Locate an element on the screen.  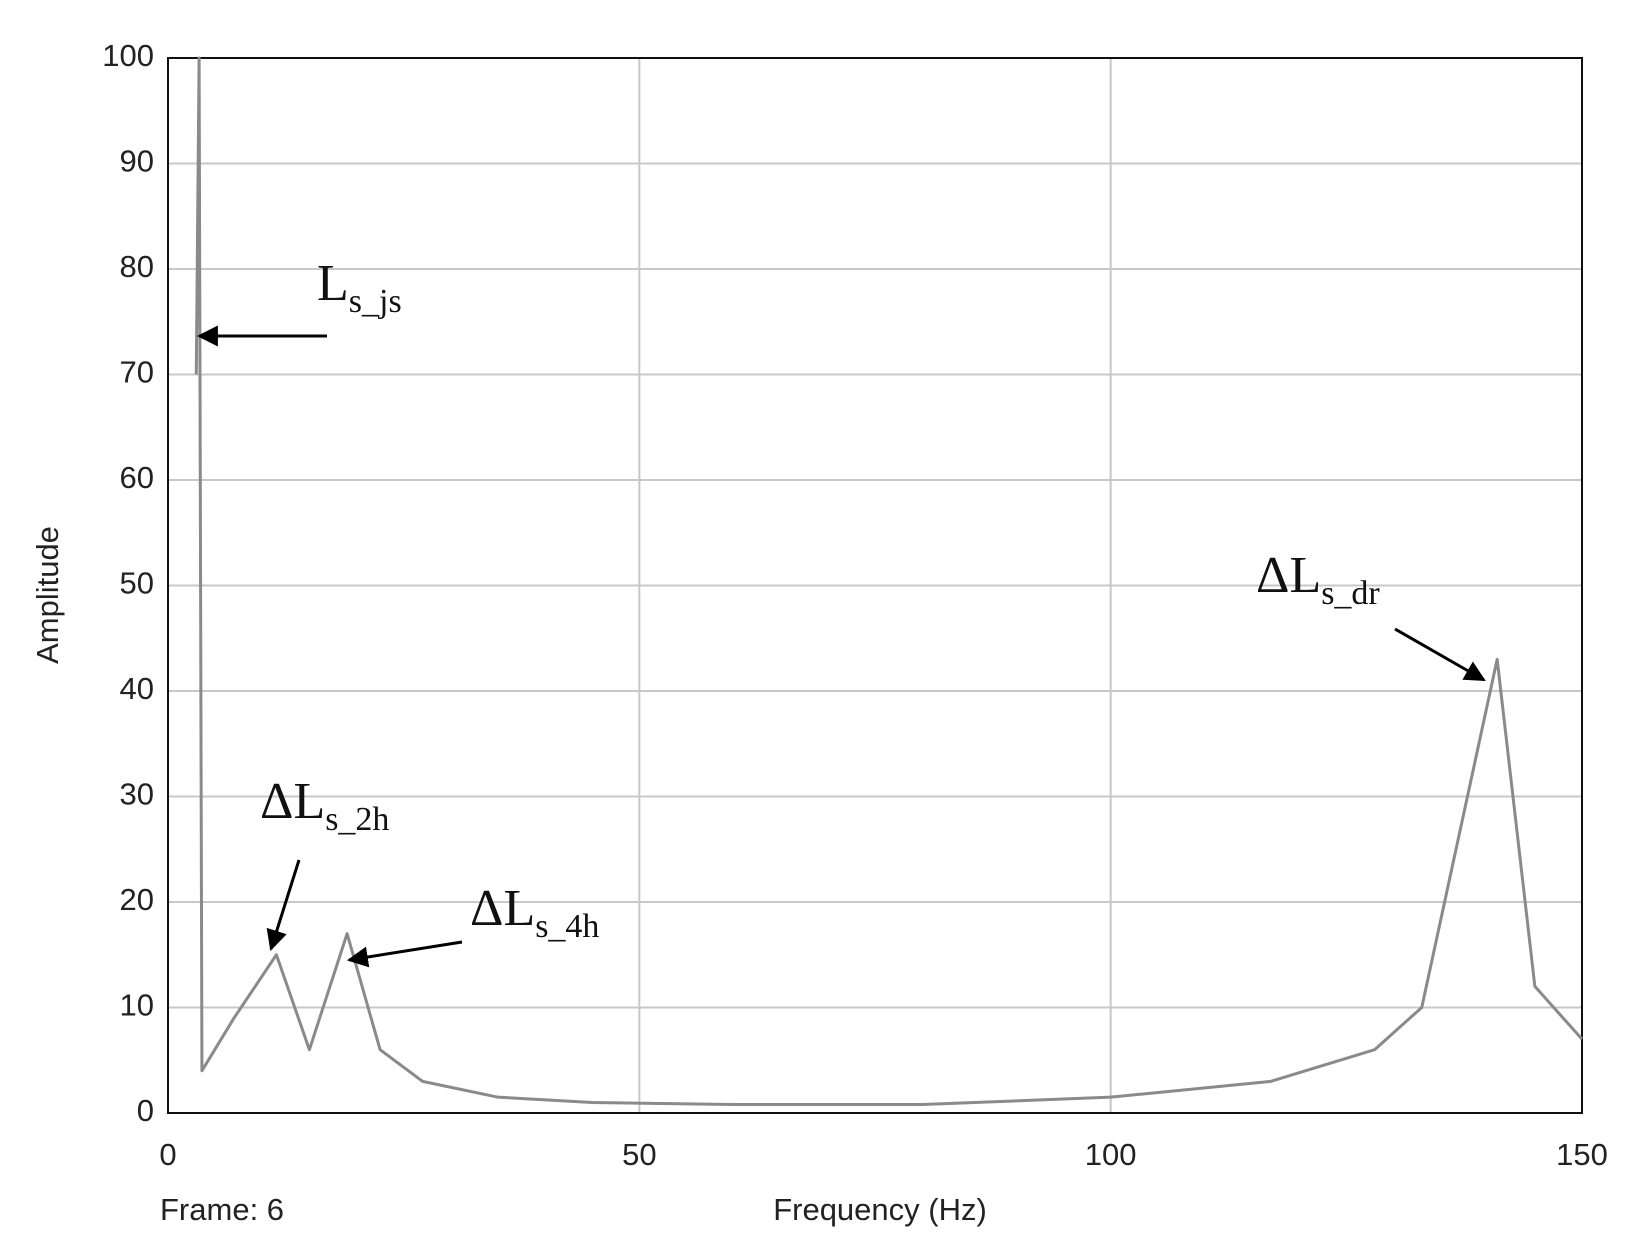
annotation-subscript: s_js is located at coordinates (375, 301).